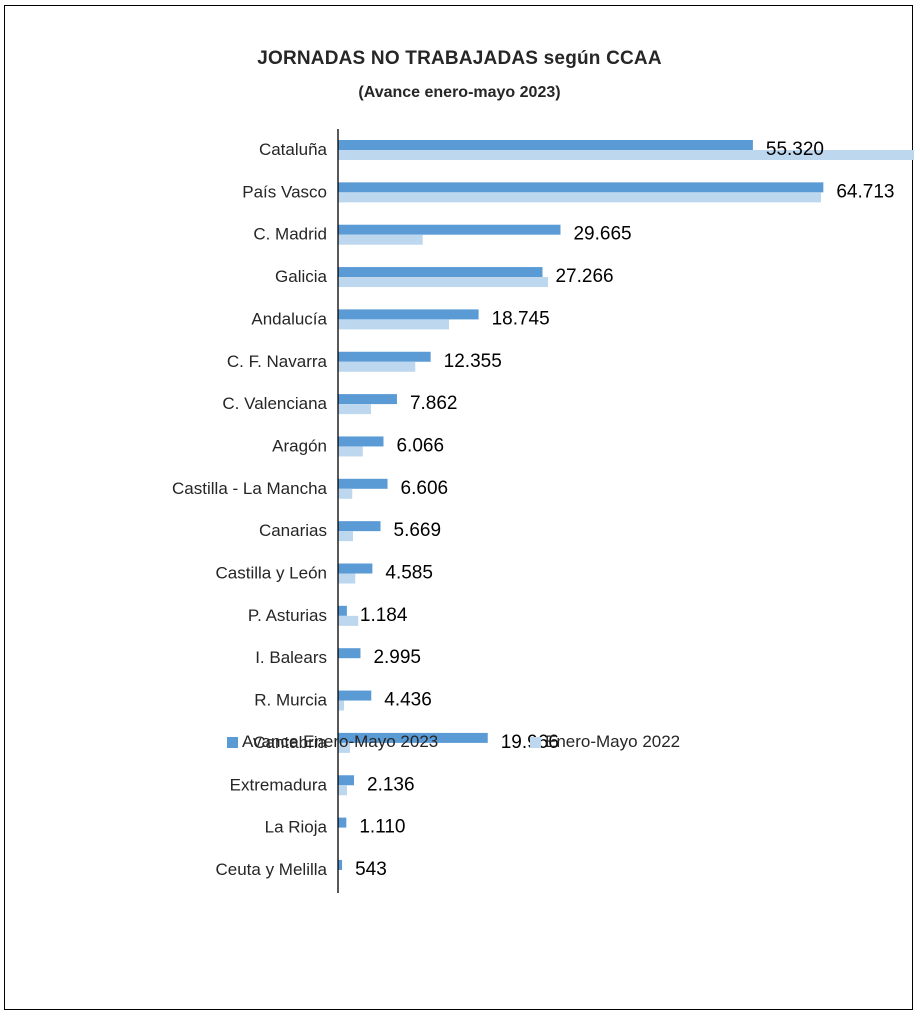 The height and width of the screenshot is (1016, 920). I want to click on data-label: 12.355, so click(473, 361).